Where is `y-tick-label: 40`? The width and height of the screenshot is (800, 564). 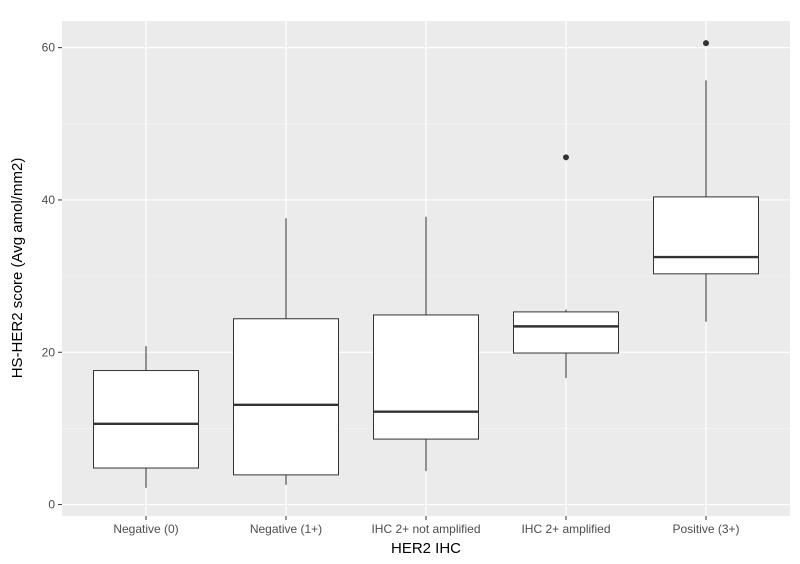
y-tick-label: 40 is located at coordinates (49, 200).